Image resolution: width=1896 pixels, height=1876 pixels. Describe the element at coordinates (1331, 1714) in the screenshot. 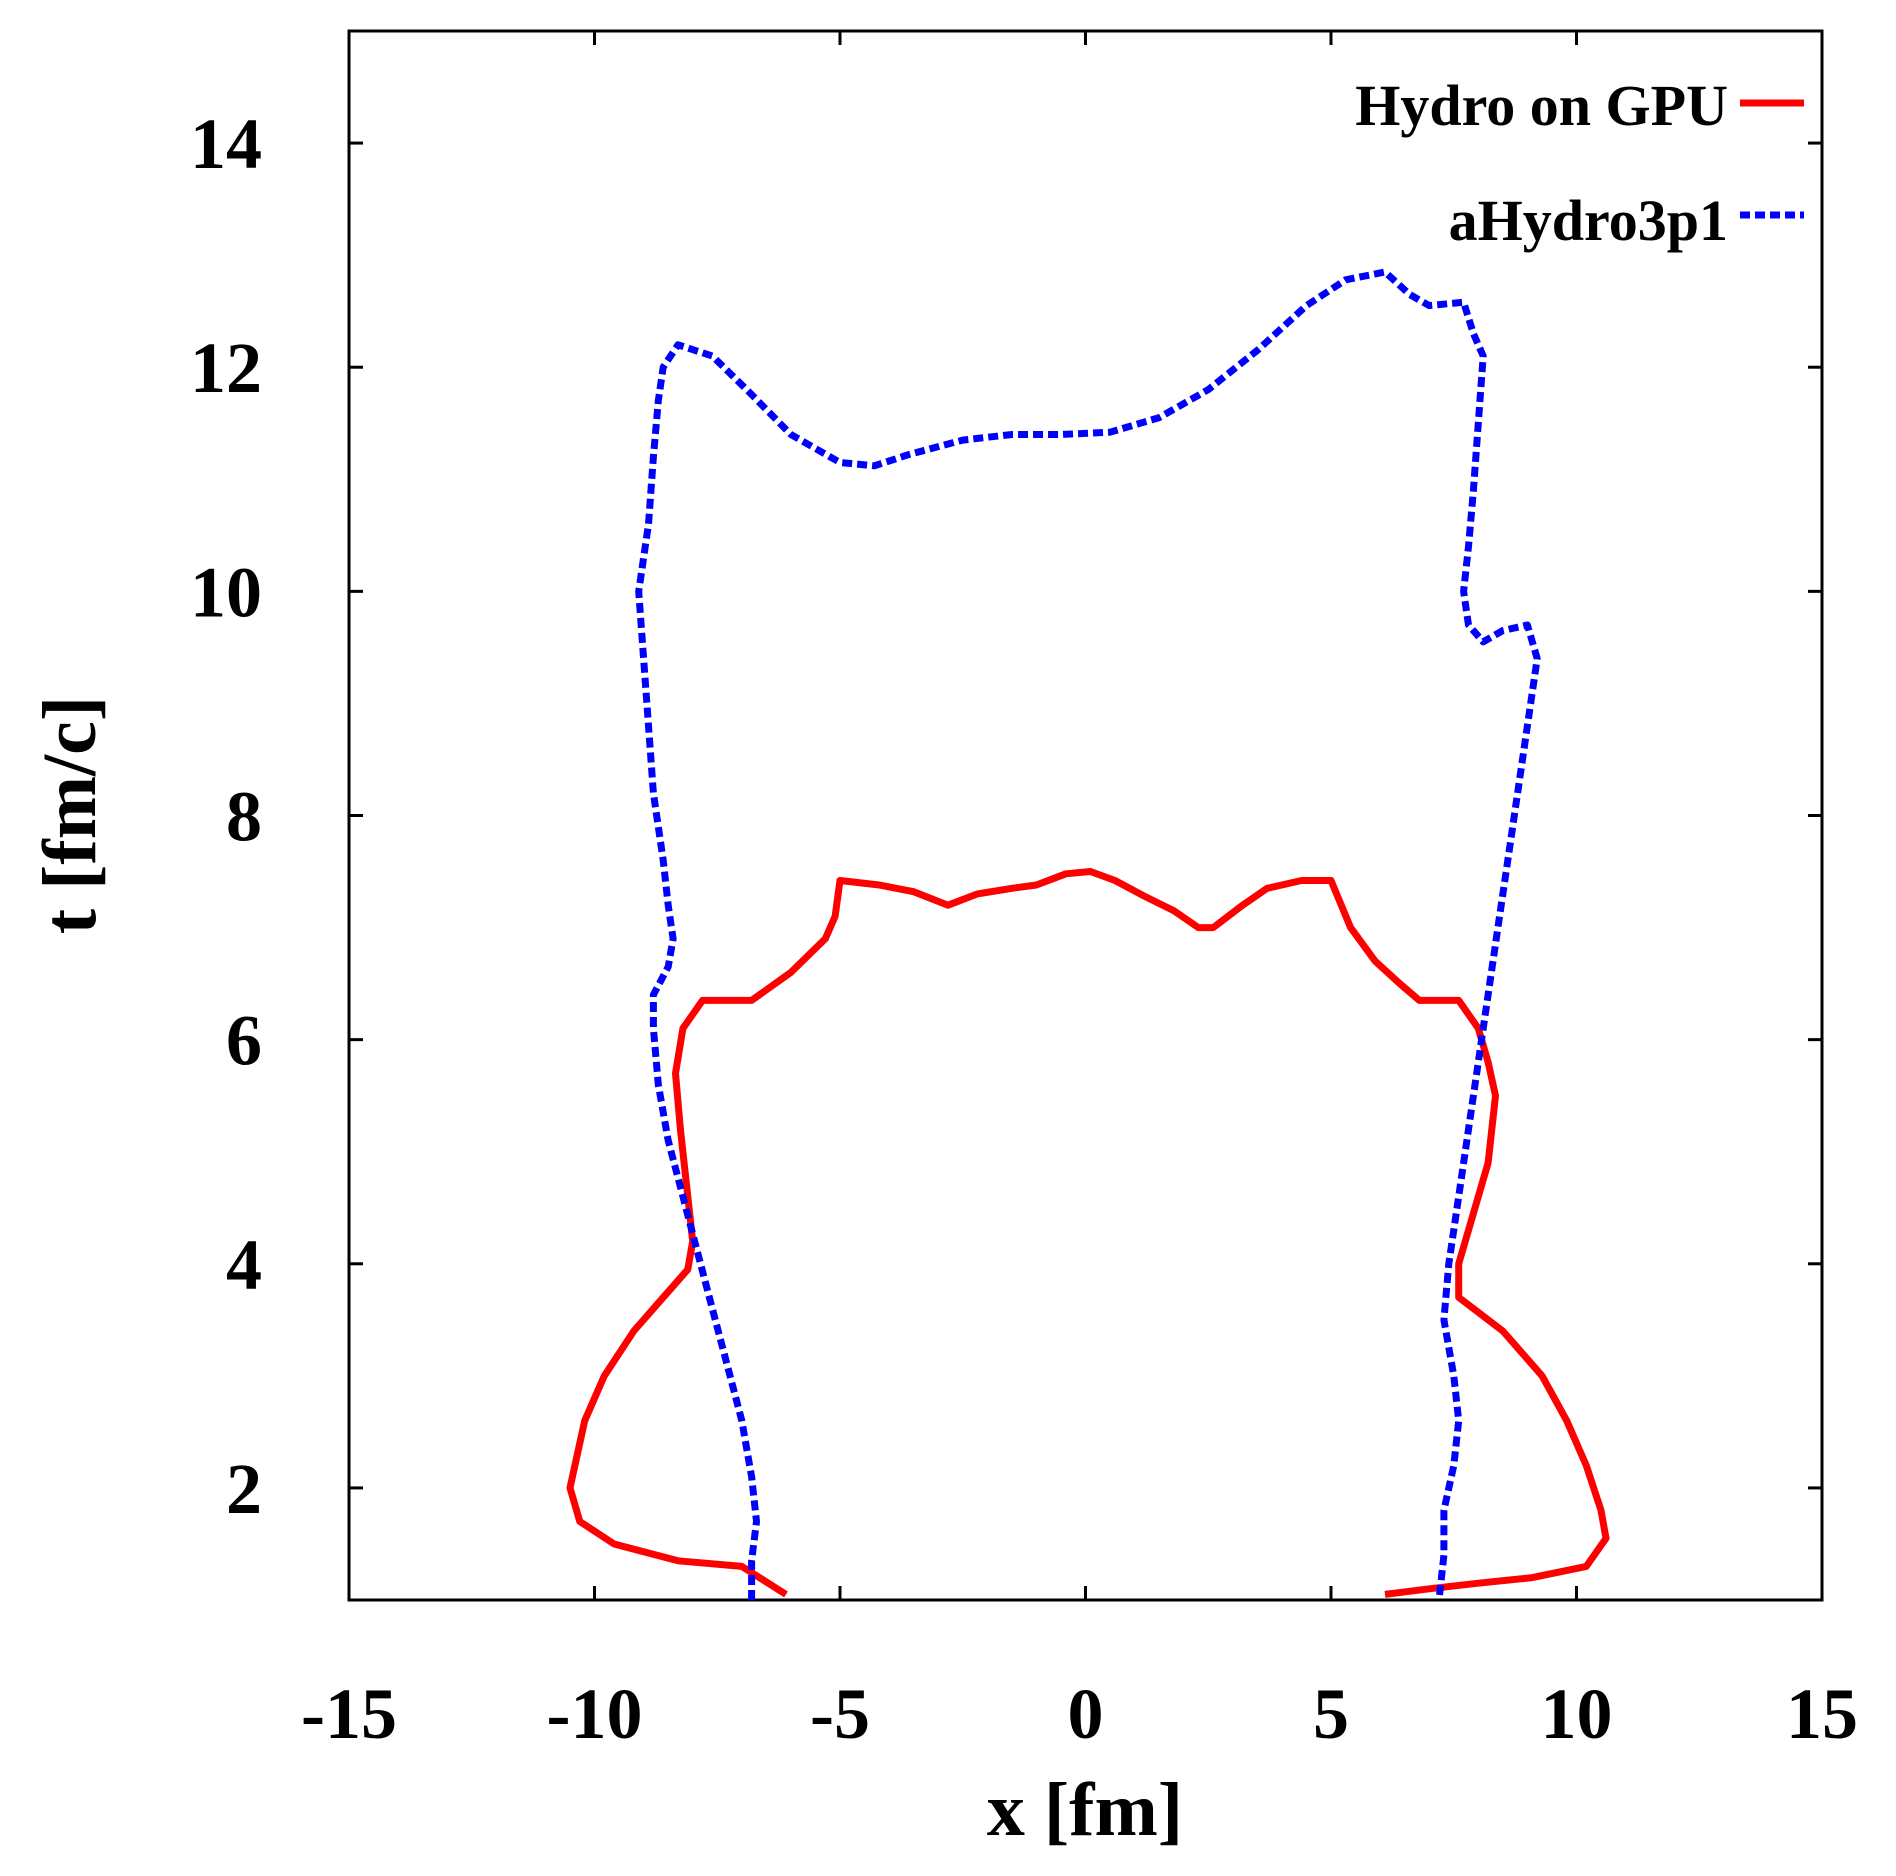

I see `x-tick-label: 5` at that location.